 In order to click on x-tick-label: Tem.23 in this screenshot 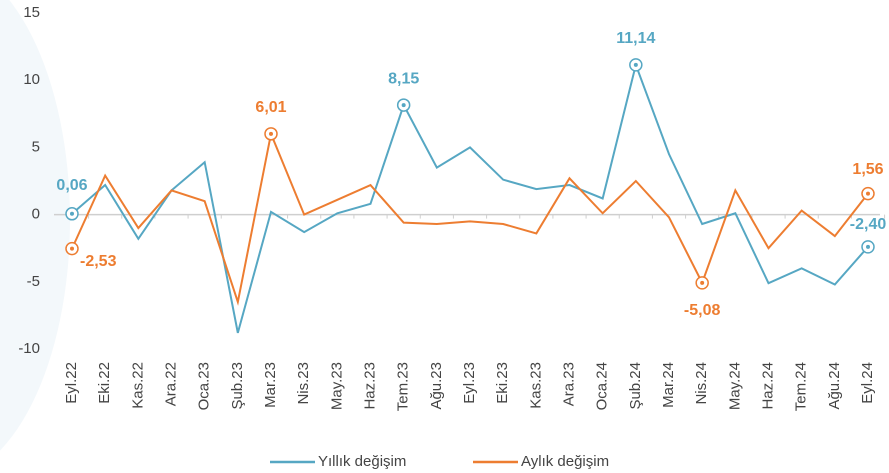, I will do `click(403, 386)`.